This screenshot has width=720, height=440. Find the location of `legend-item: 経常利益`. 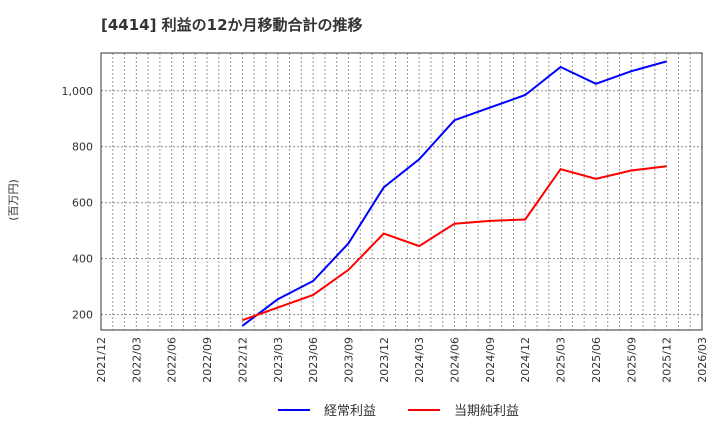

legend-item: 経常利益 is located at coordinates (327, 409).